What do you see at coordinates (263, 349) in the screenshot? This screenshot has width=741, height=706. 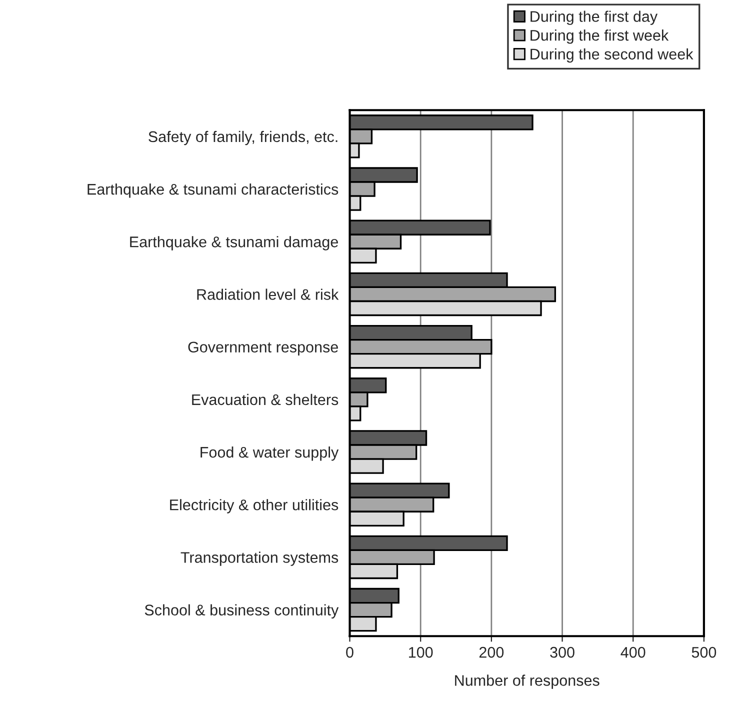 I see `y-tick-label: Government response` at bounding box center [263, 349].